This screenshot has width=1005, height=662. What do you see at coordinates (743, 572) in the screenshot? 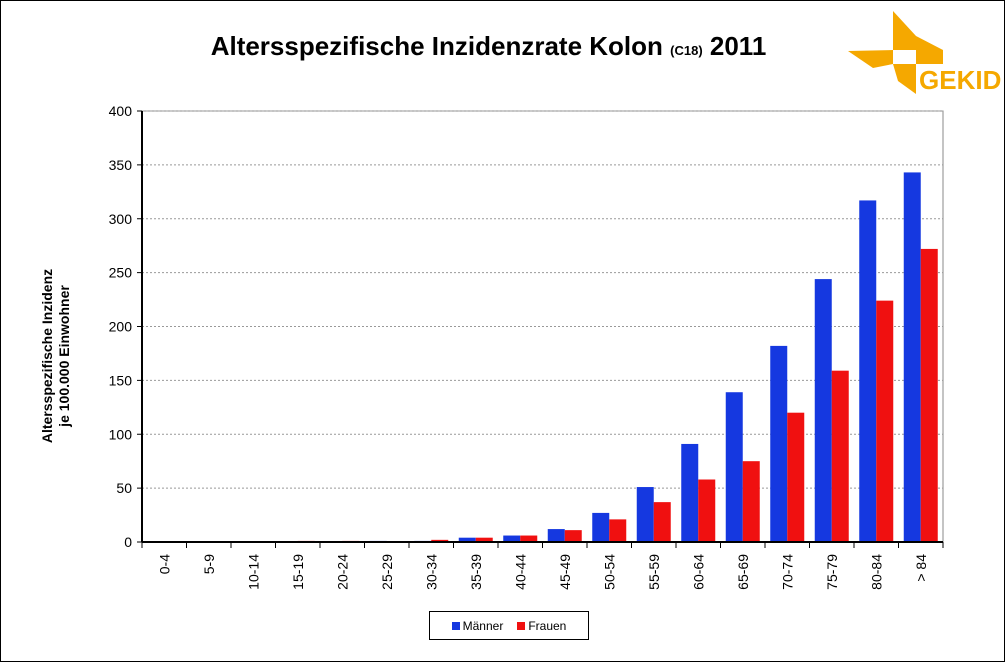
I see `x-tick-label: 65-69` at bounding box center [743, 572].